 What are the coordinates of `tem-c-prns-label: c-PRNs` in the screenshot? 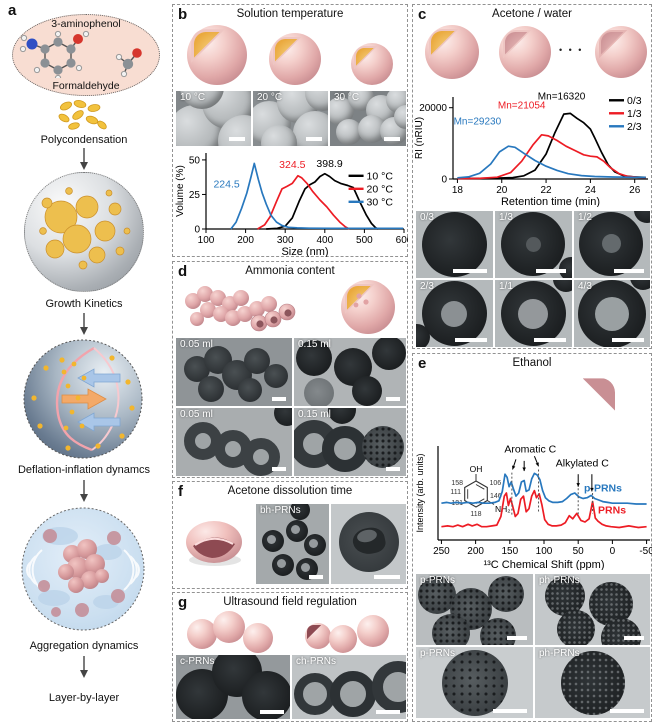 It's located at (197, 661).